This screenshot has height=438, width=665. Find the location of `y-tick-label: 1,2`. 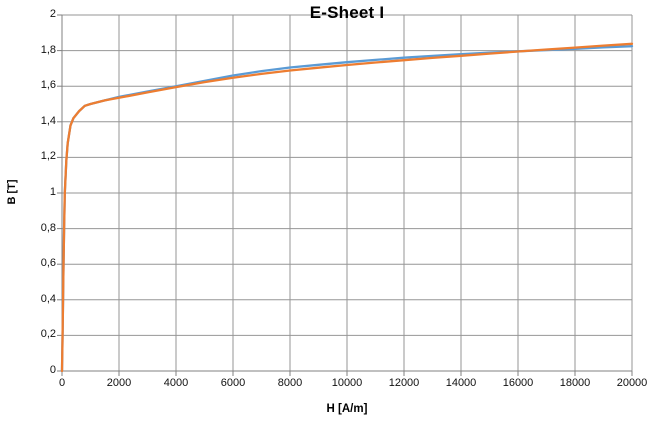

y-tick-label: 1,2 is located at coordinates (48, 156).